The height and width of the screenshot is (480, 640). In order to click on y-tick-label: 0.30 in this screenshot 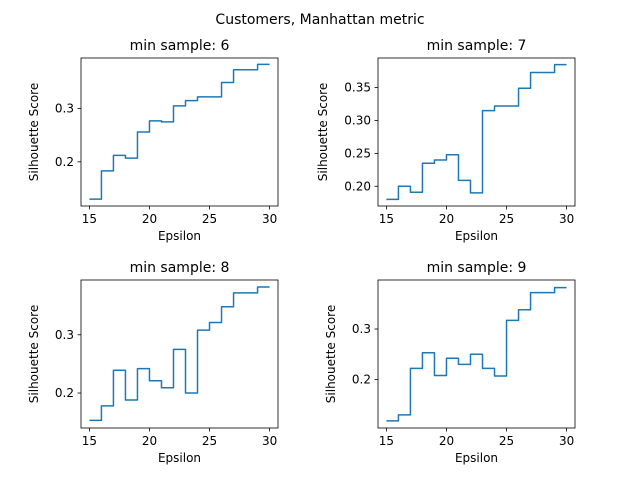, I will do `click(357, 120)`.